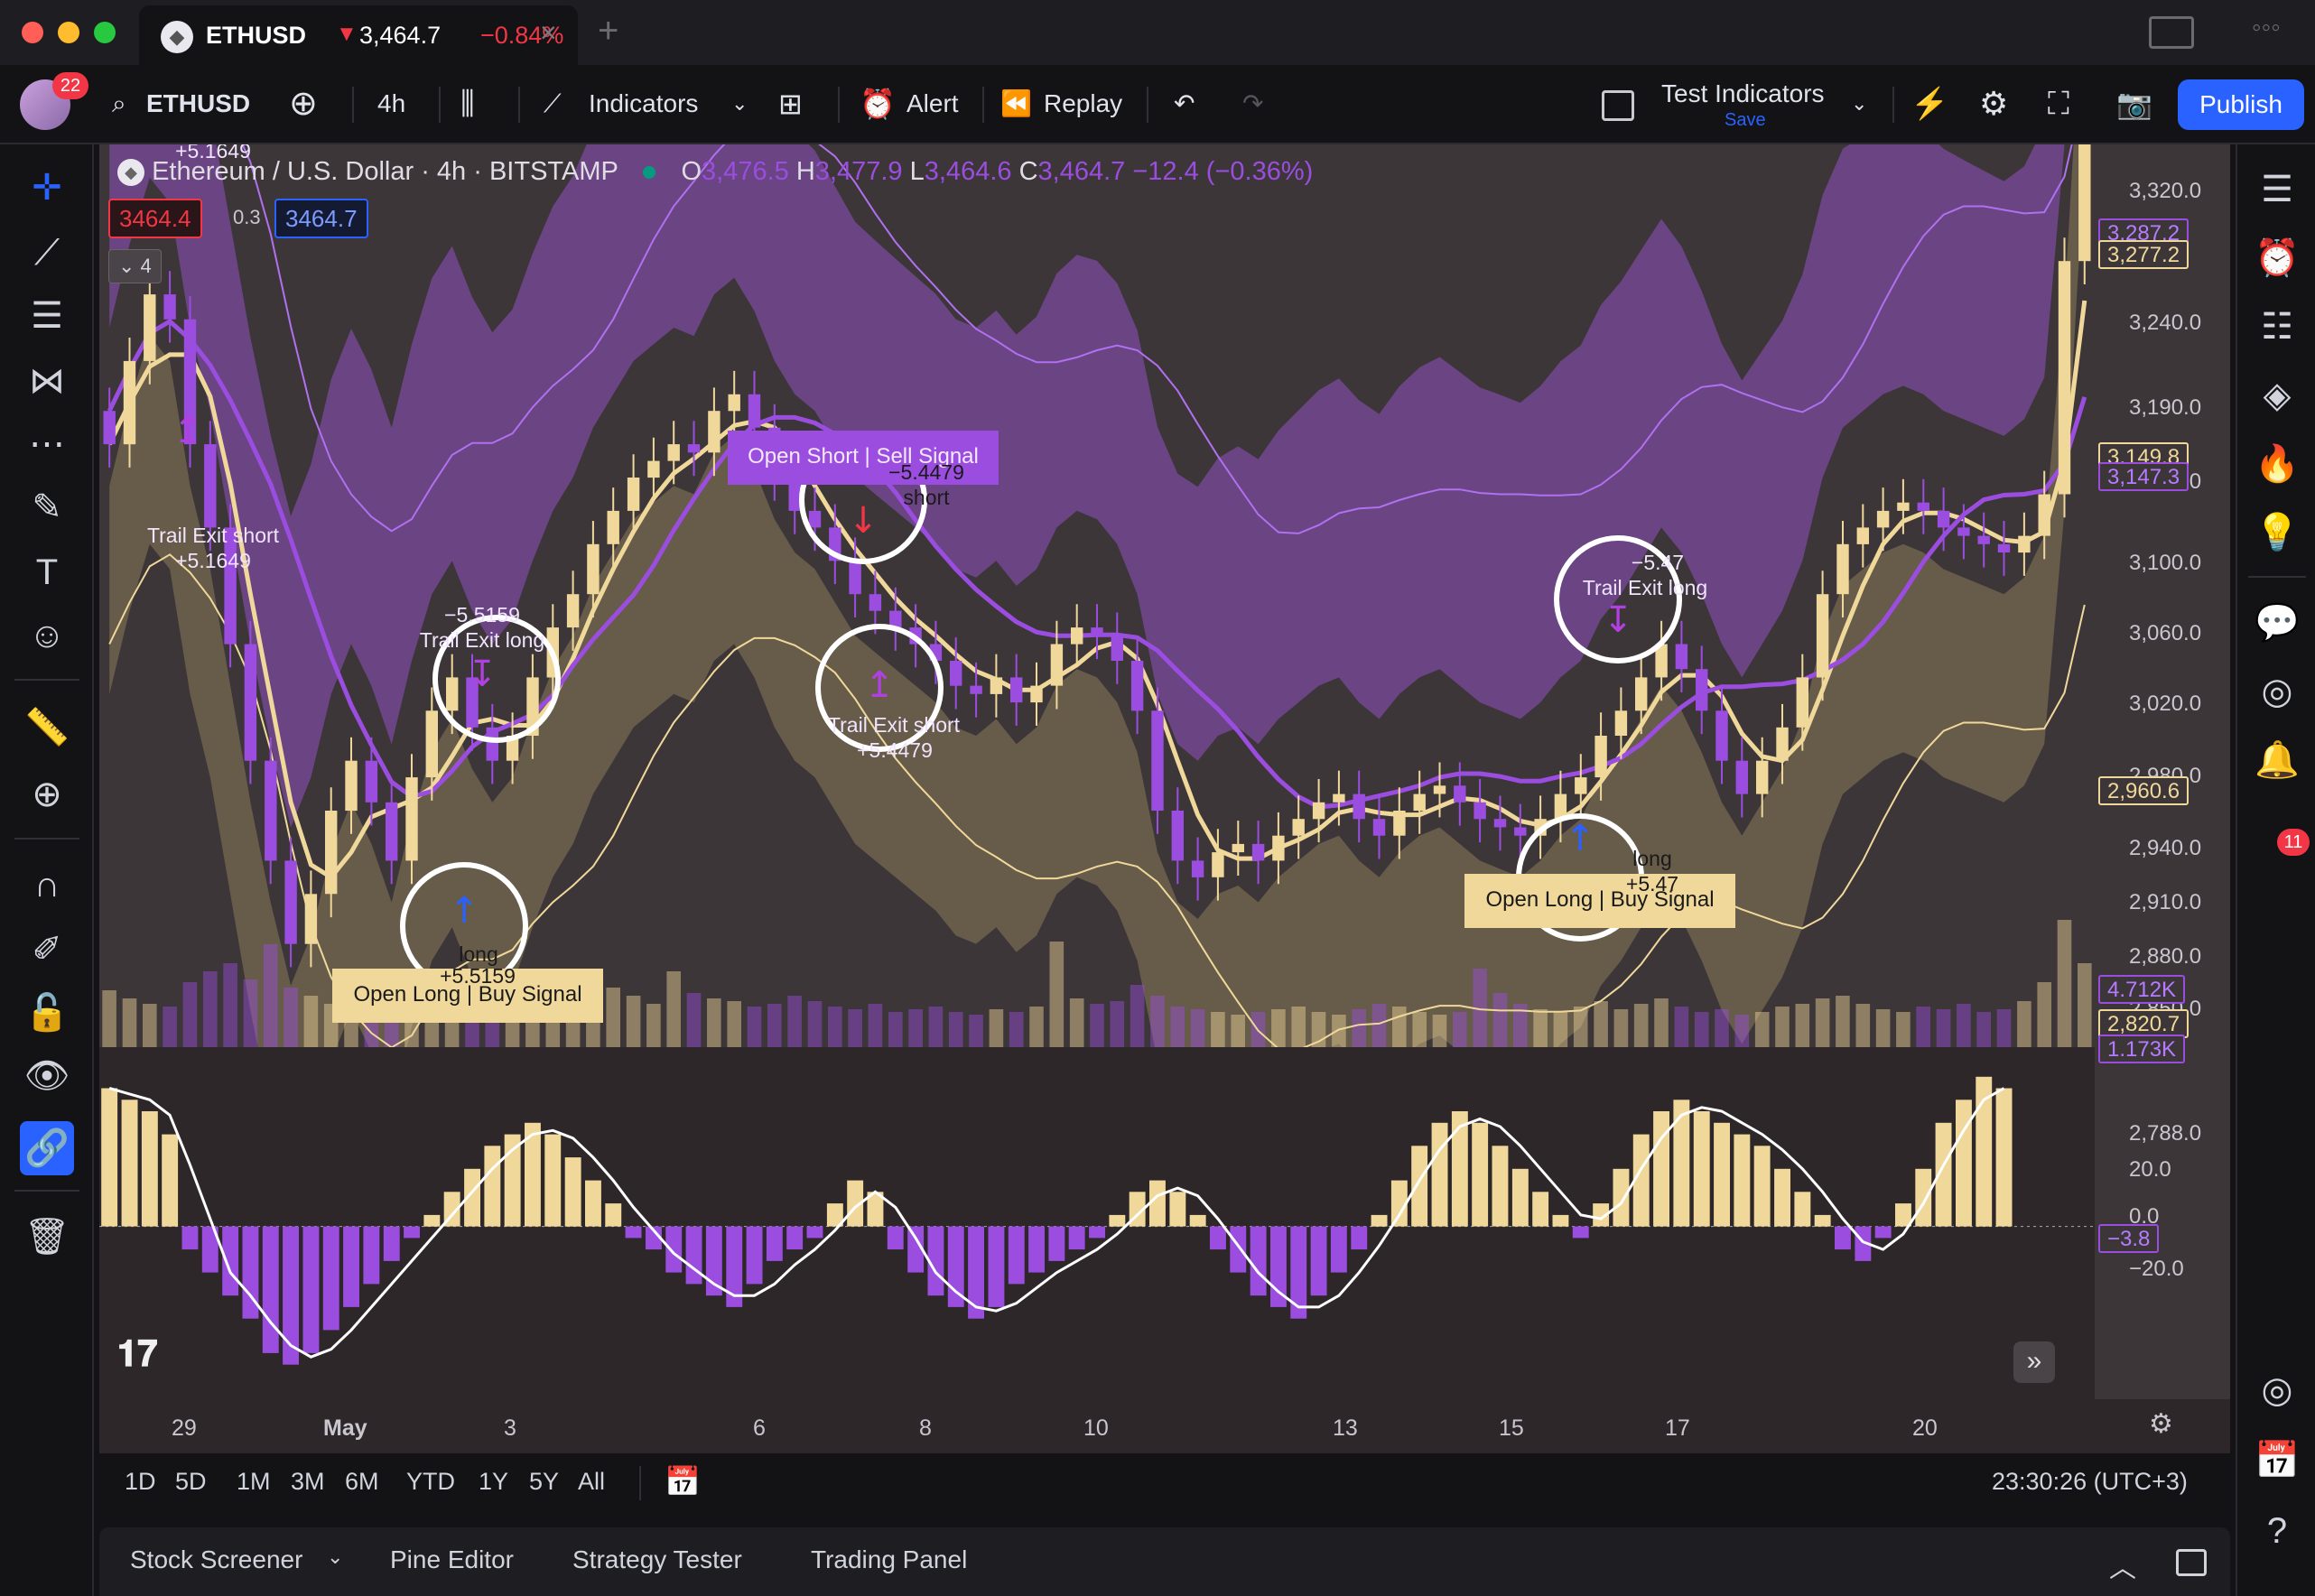 The image size is (2315, 1596). I want to click on magnet-icon: ∩, so click(47, 885).